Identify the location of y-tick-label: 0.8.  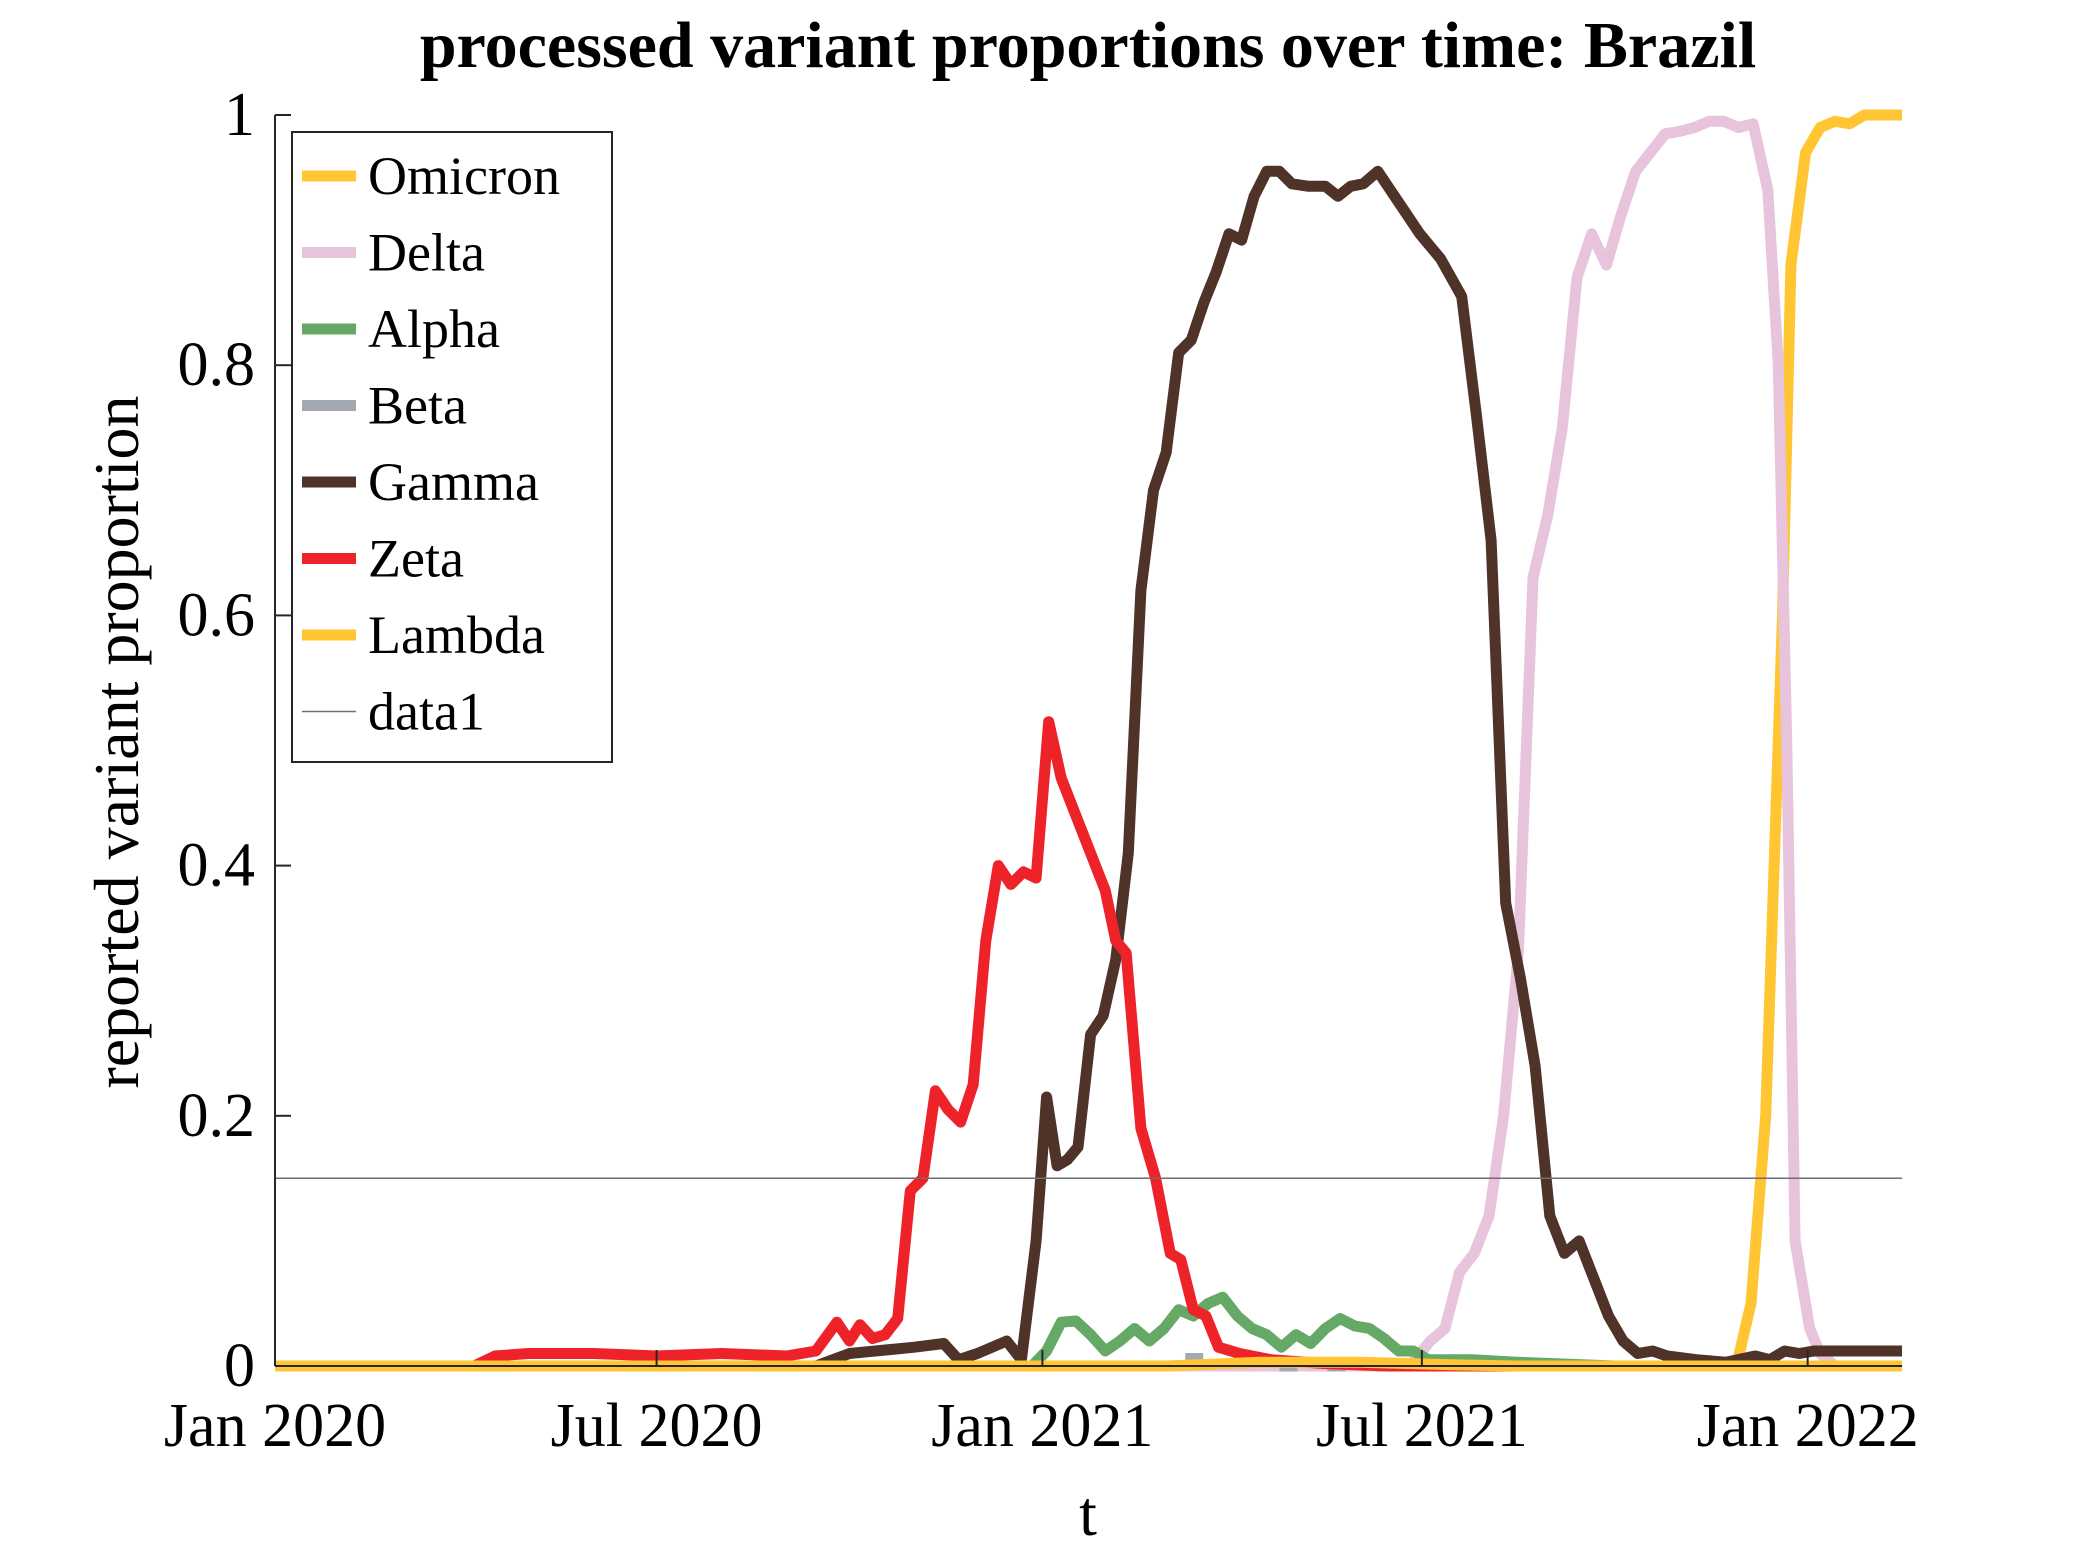
(217, 365).